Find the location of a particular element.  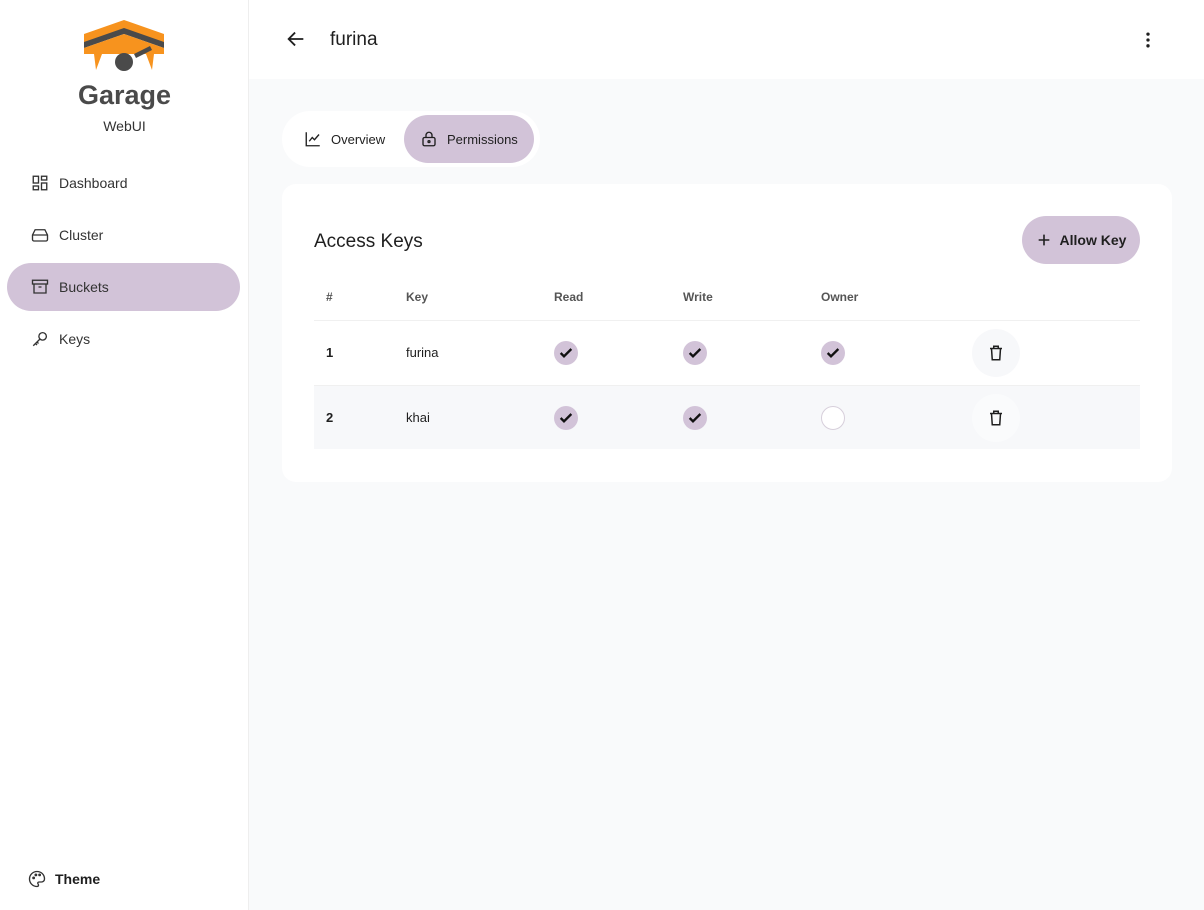

tab-label: Overview is located at coordinates (358, 139).